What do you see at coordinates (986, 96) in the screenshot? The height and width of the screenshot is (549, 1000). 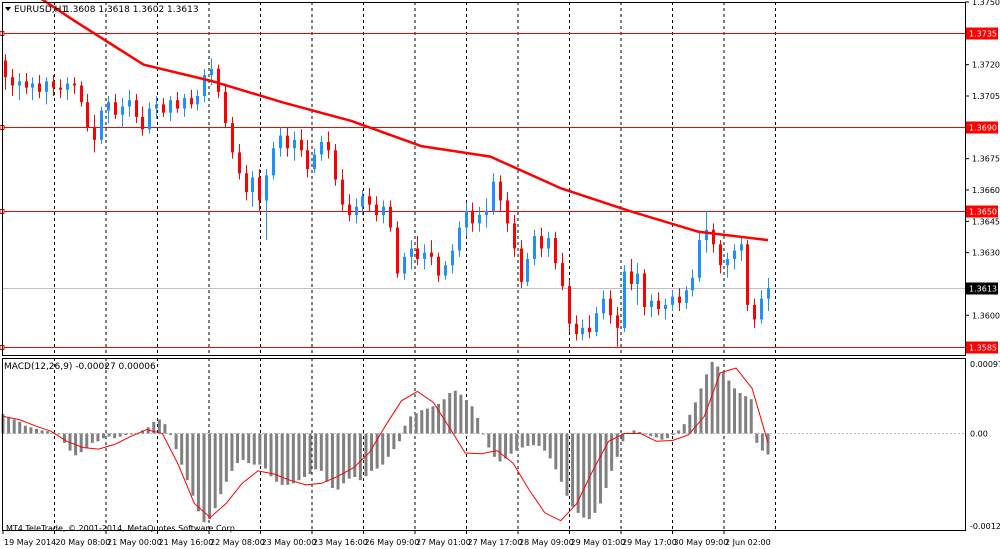 I see `price-tick-label: 1.3705` at bounding box center [986, 96].